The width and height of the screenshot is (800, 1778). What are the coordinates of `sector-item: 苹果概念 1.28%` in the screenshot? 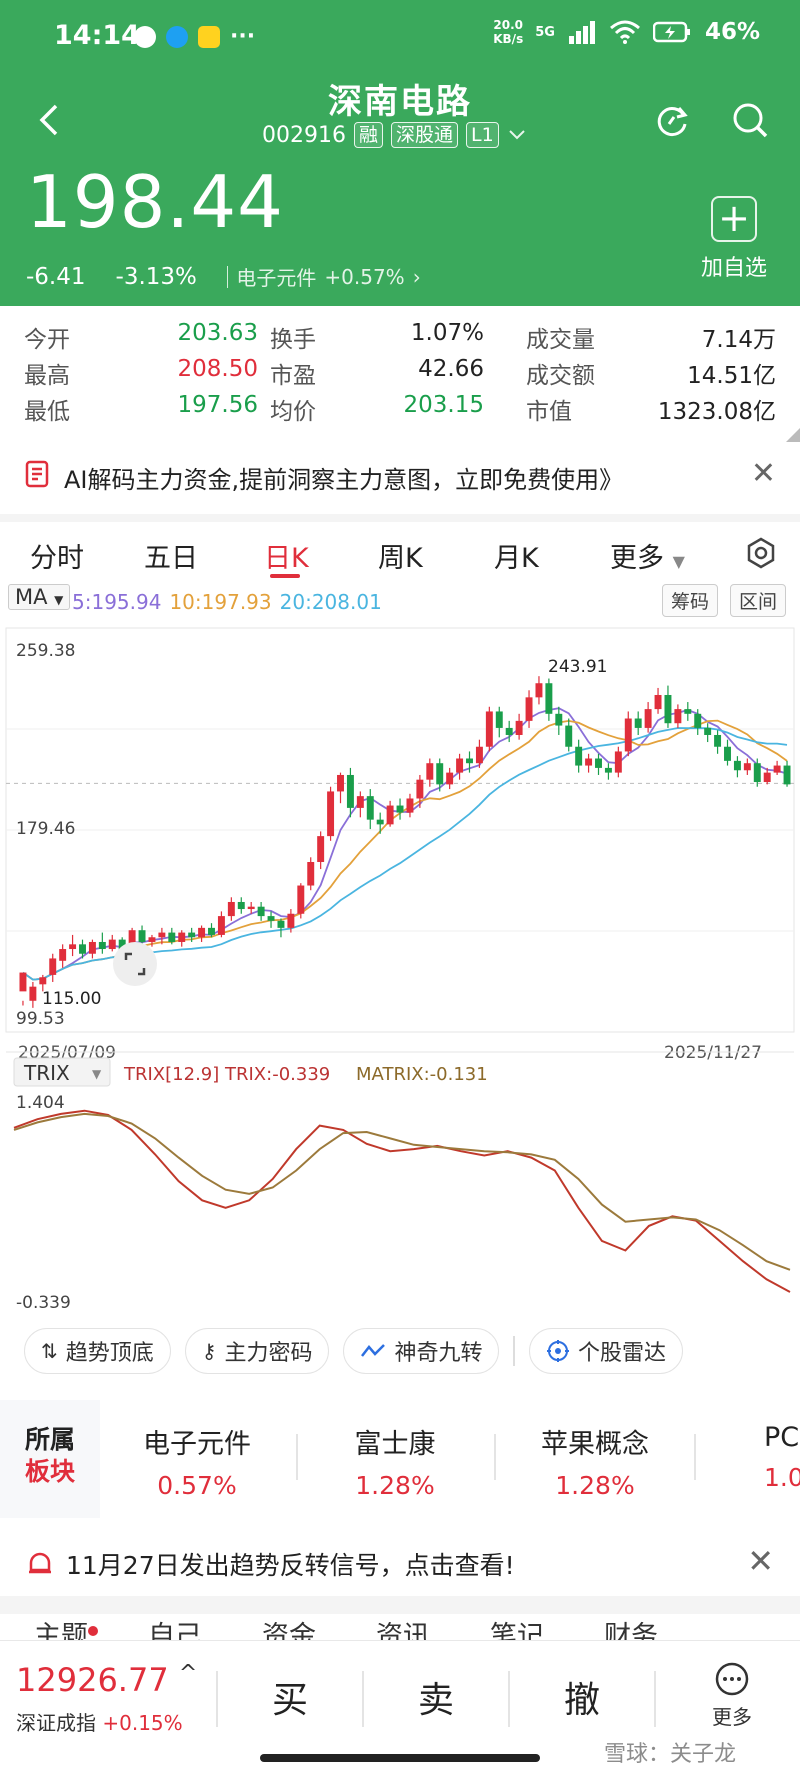 It's located at (595, 1461).